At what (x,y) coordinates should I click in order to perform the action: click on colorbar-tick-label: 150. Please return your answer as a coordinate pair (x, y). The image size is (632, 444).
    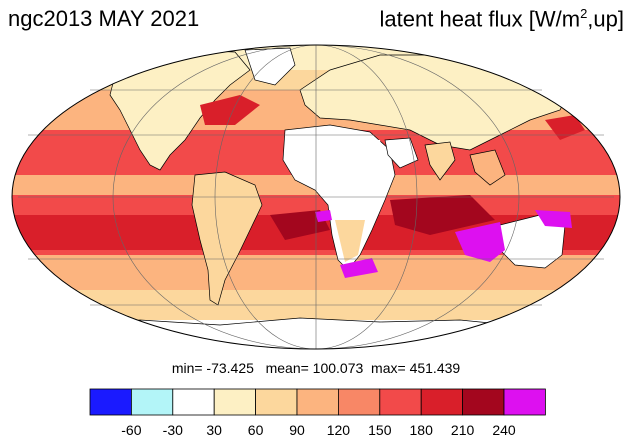
    Looking at the image, I should click on (380, 430).